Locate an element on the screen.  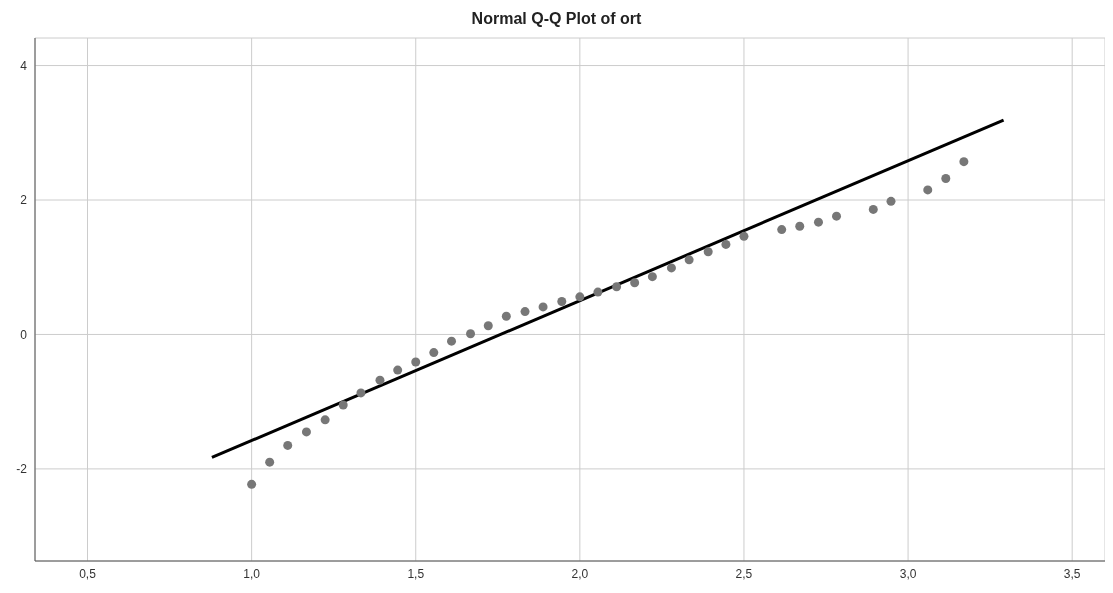
x-tick-label: 1,0 is located at coordinates (252, 573).